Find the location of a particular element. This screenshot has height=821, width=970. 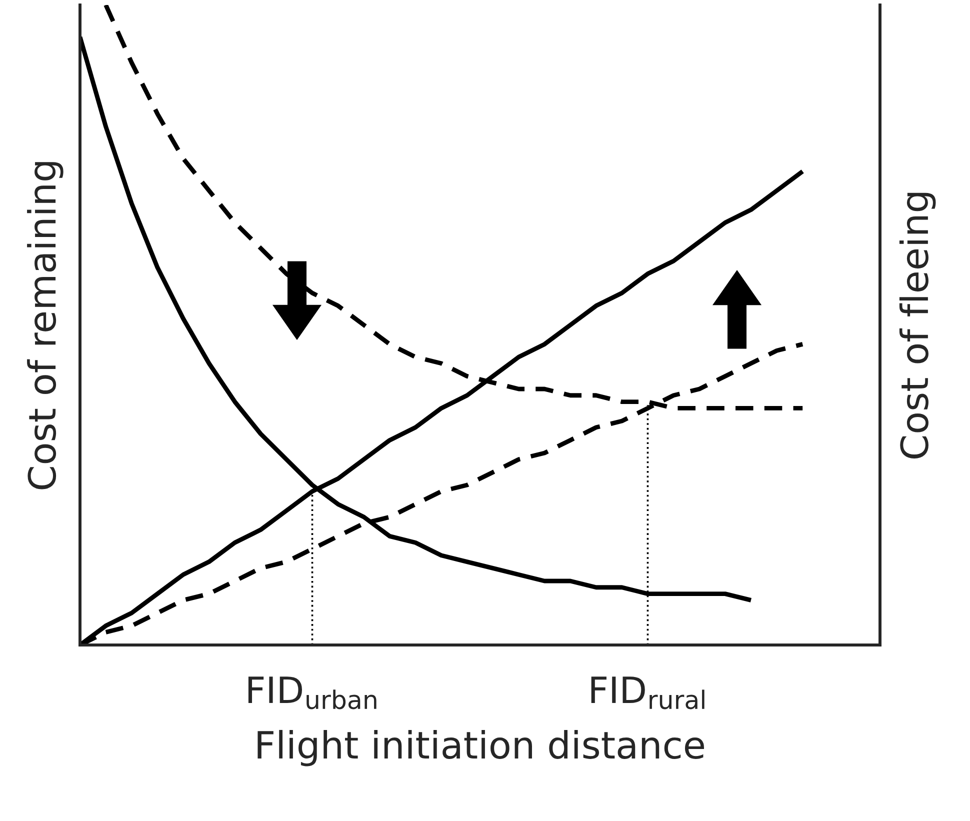

x-tick-label: FID$_{rural}$ is located at coordinates (647, 693).